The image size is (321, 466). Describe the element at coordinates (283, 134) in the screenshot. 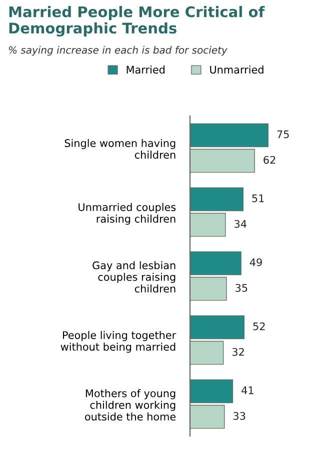

I see `data-label: 75` at that location.